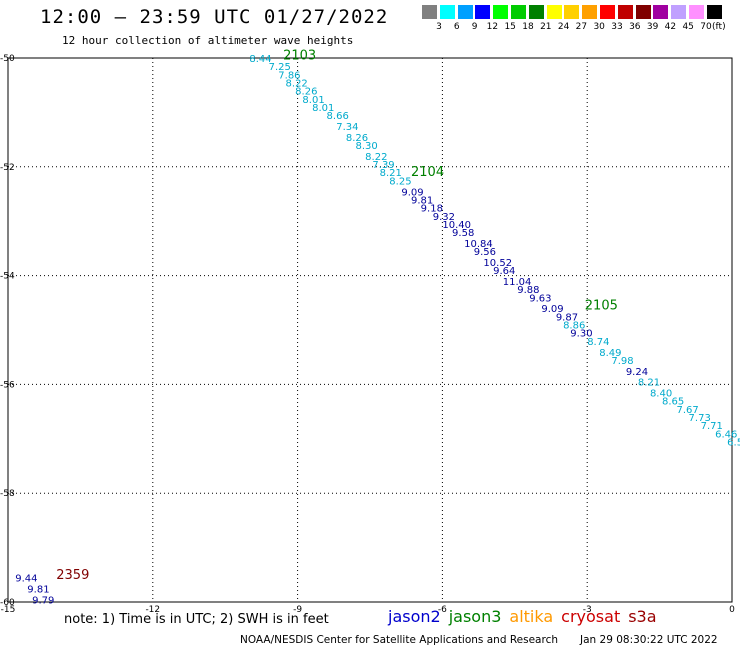 Image resolution: width=740 pixels, height=650 pixels. What do you see at coordinates (432, 209) in the screenshot?
I see `swh-value-label: 9.18` at bounding box center [432, 209].